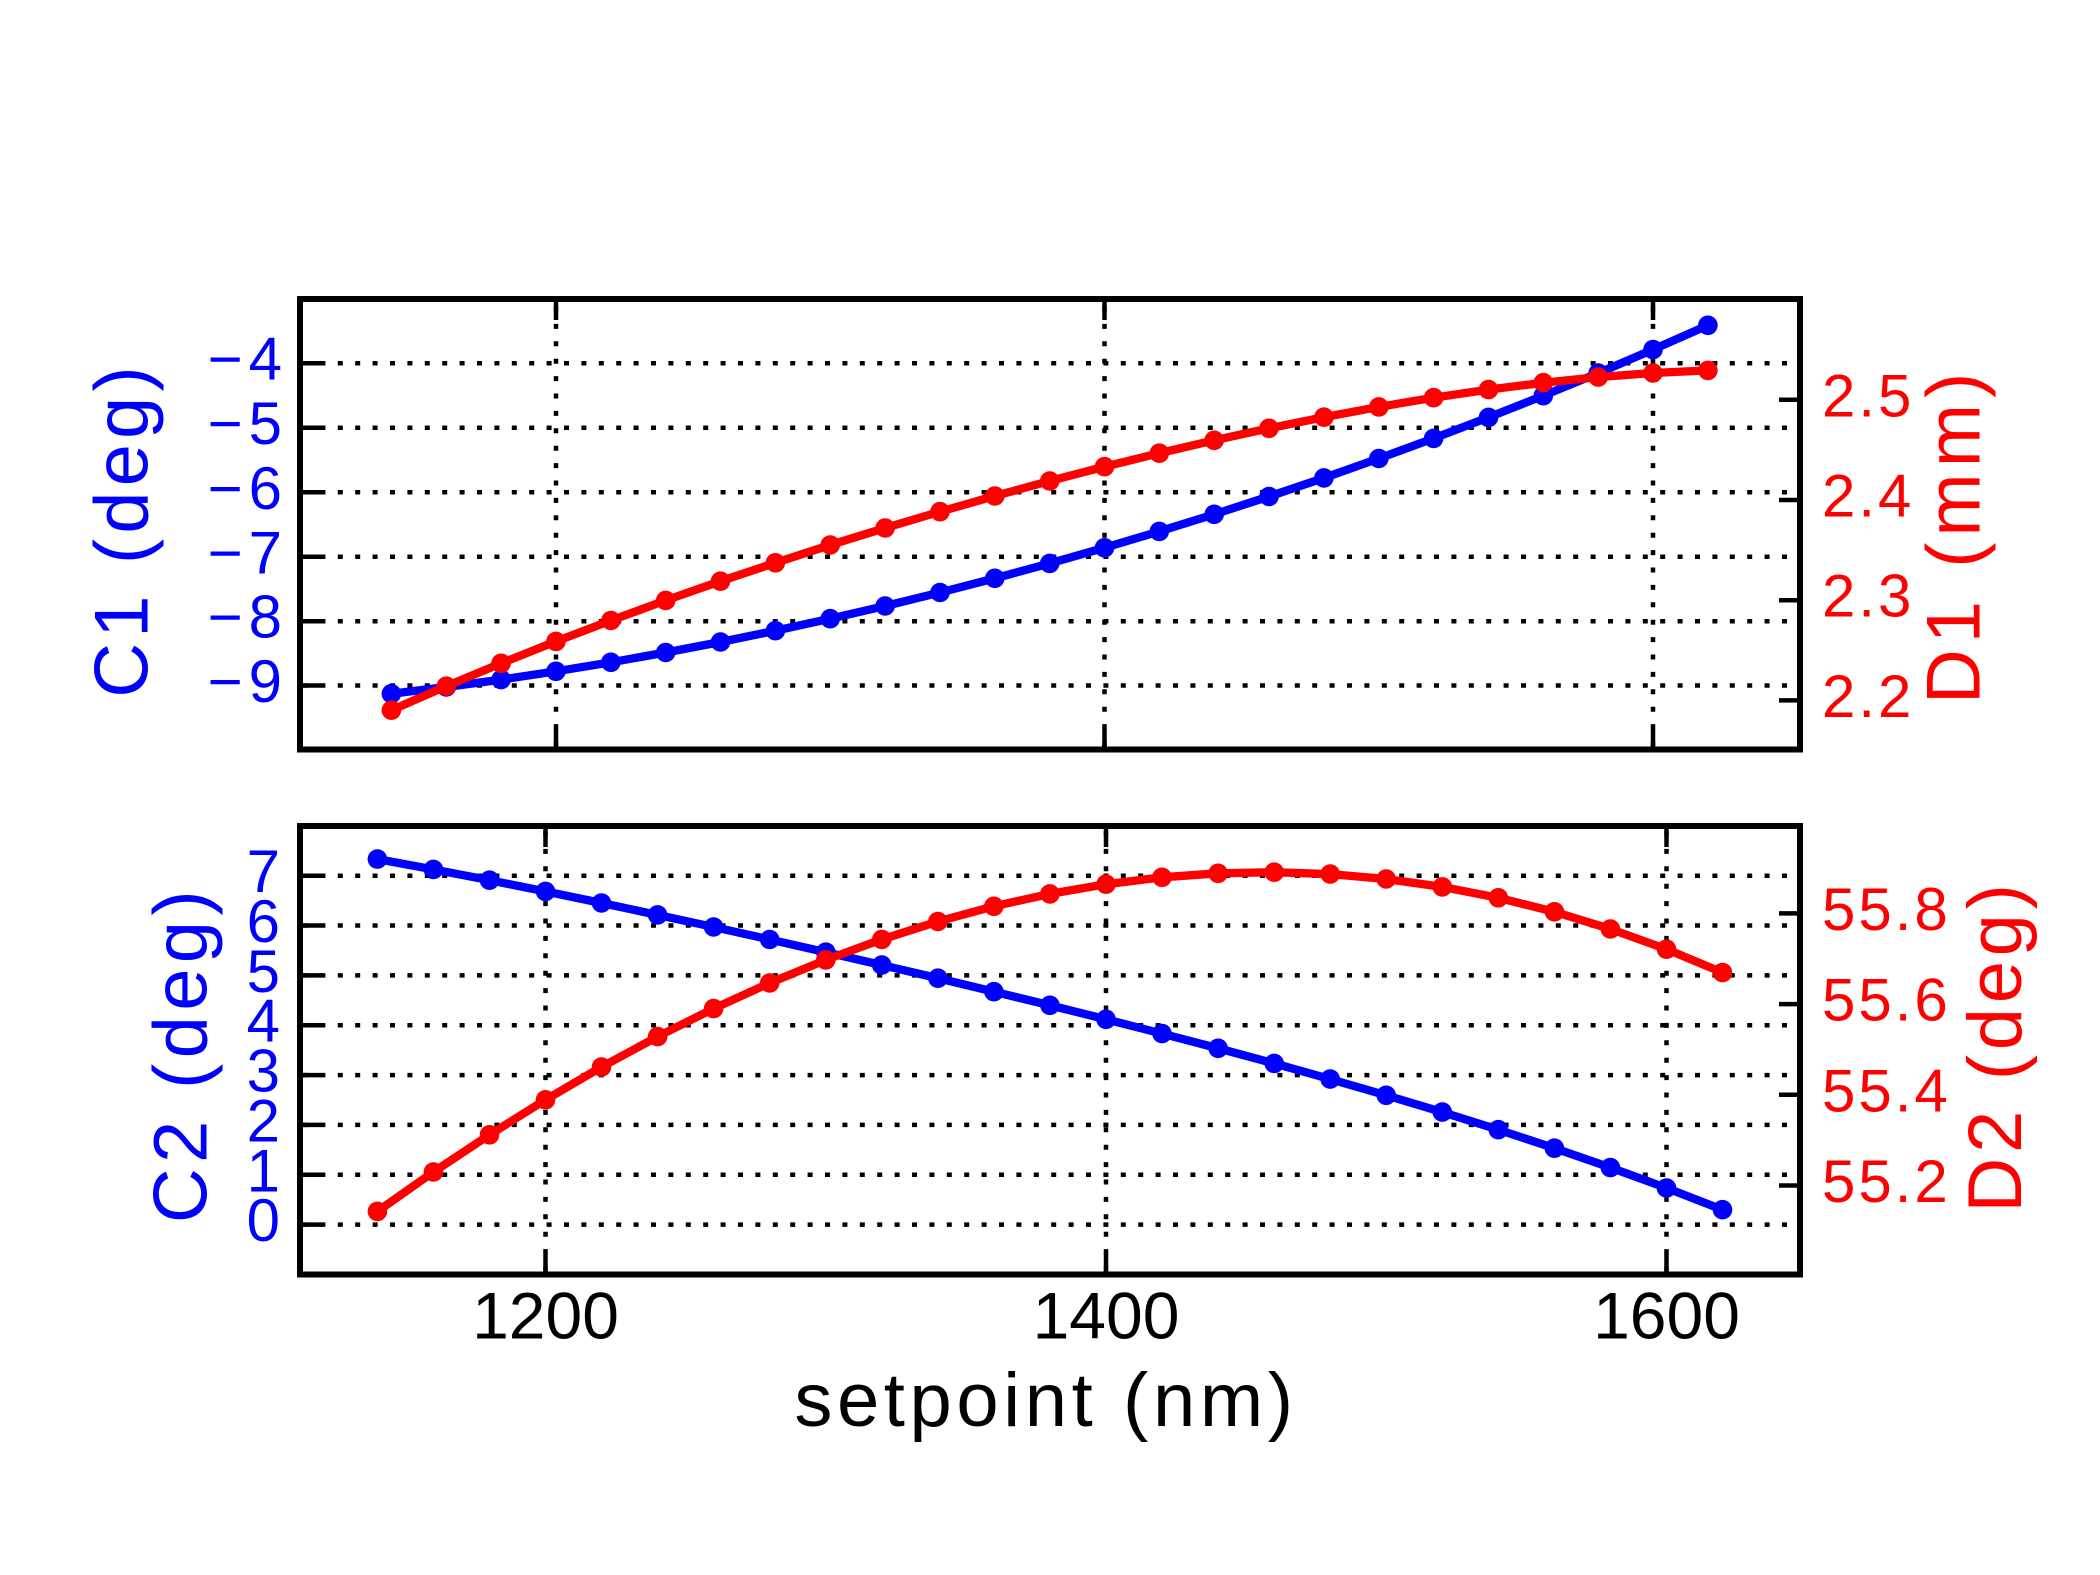  I want to click on svg-text: 3, so click(263, 1071).